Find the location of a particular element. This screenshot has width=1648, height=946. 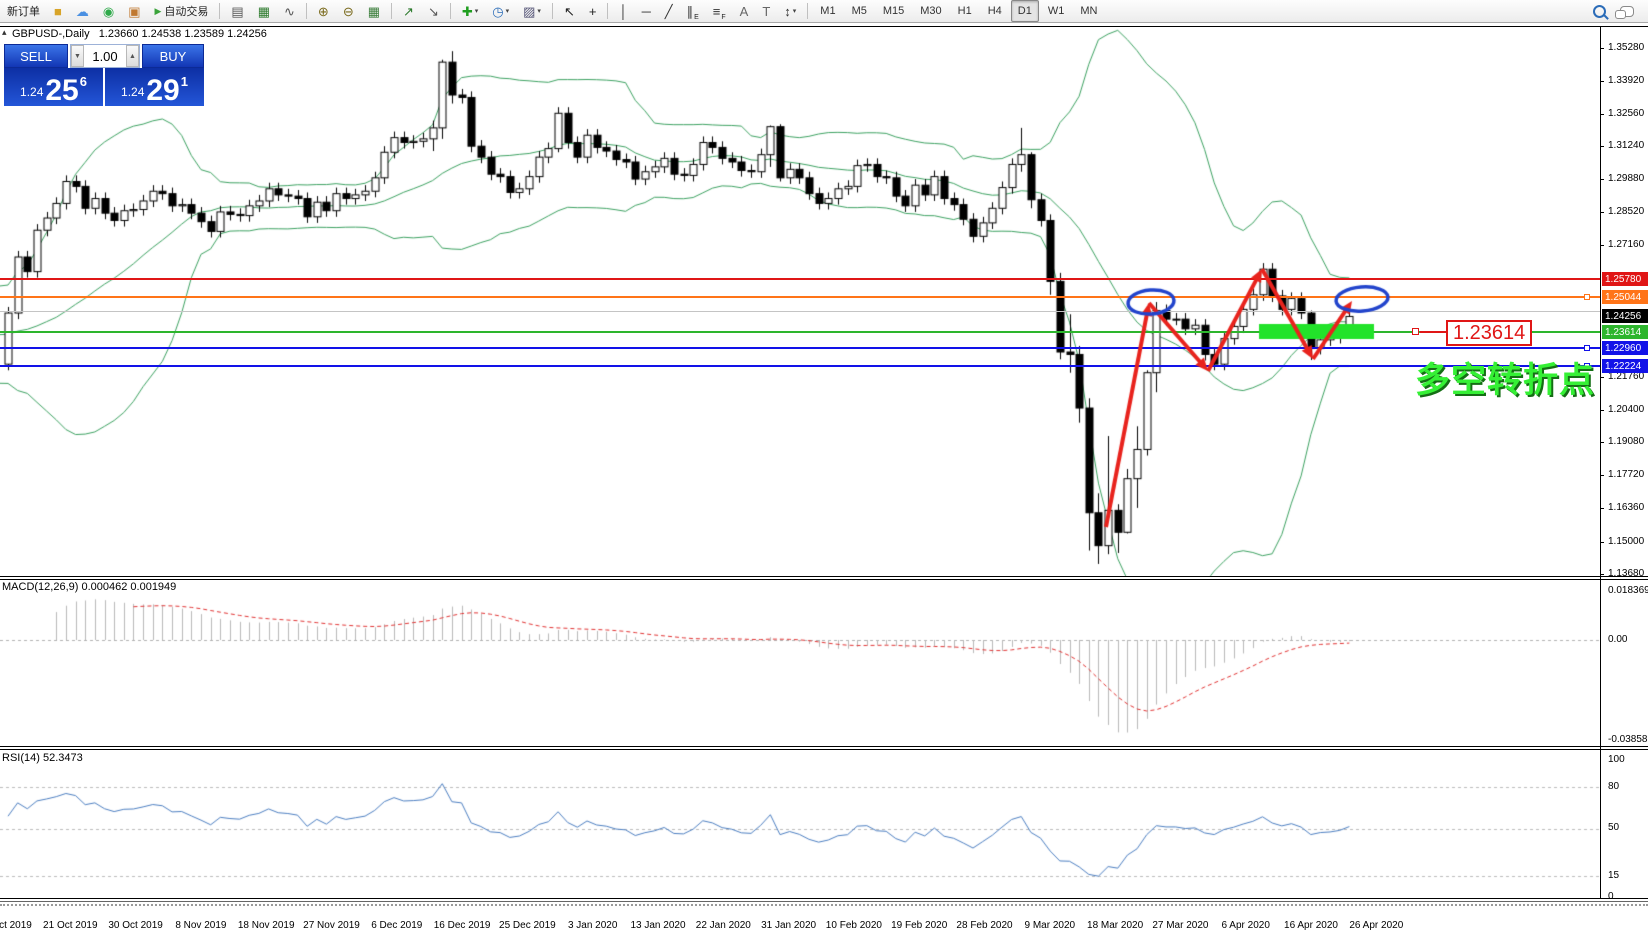

community-icon: ☁ is located at coordinates (82, 11).